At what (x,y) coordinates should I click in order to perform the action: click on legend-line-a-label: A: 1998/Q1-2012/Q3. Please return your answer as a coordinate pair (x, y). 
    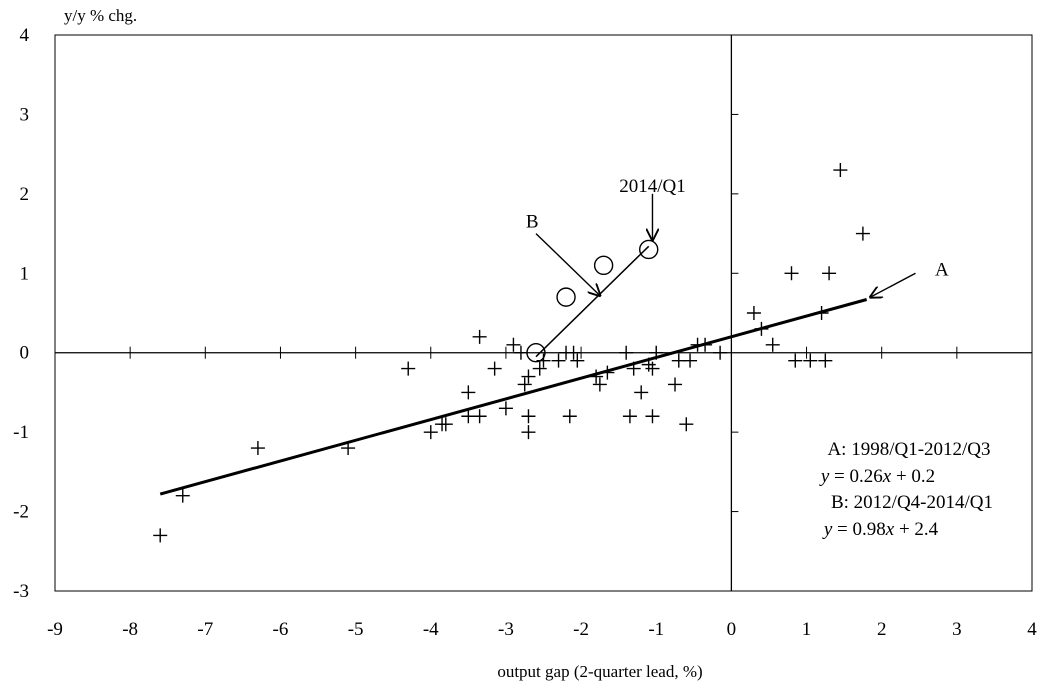
    Looking at the image, I should click on (908, 449).